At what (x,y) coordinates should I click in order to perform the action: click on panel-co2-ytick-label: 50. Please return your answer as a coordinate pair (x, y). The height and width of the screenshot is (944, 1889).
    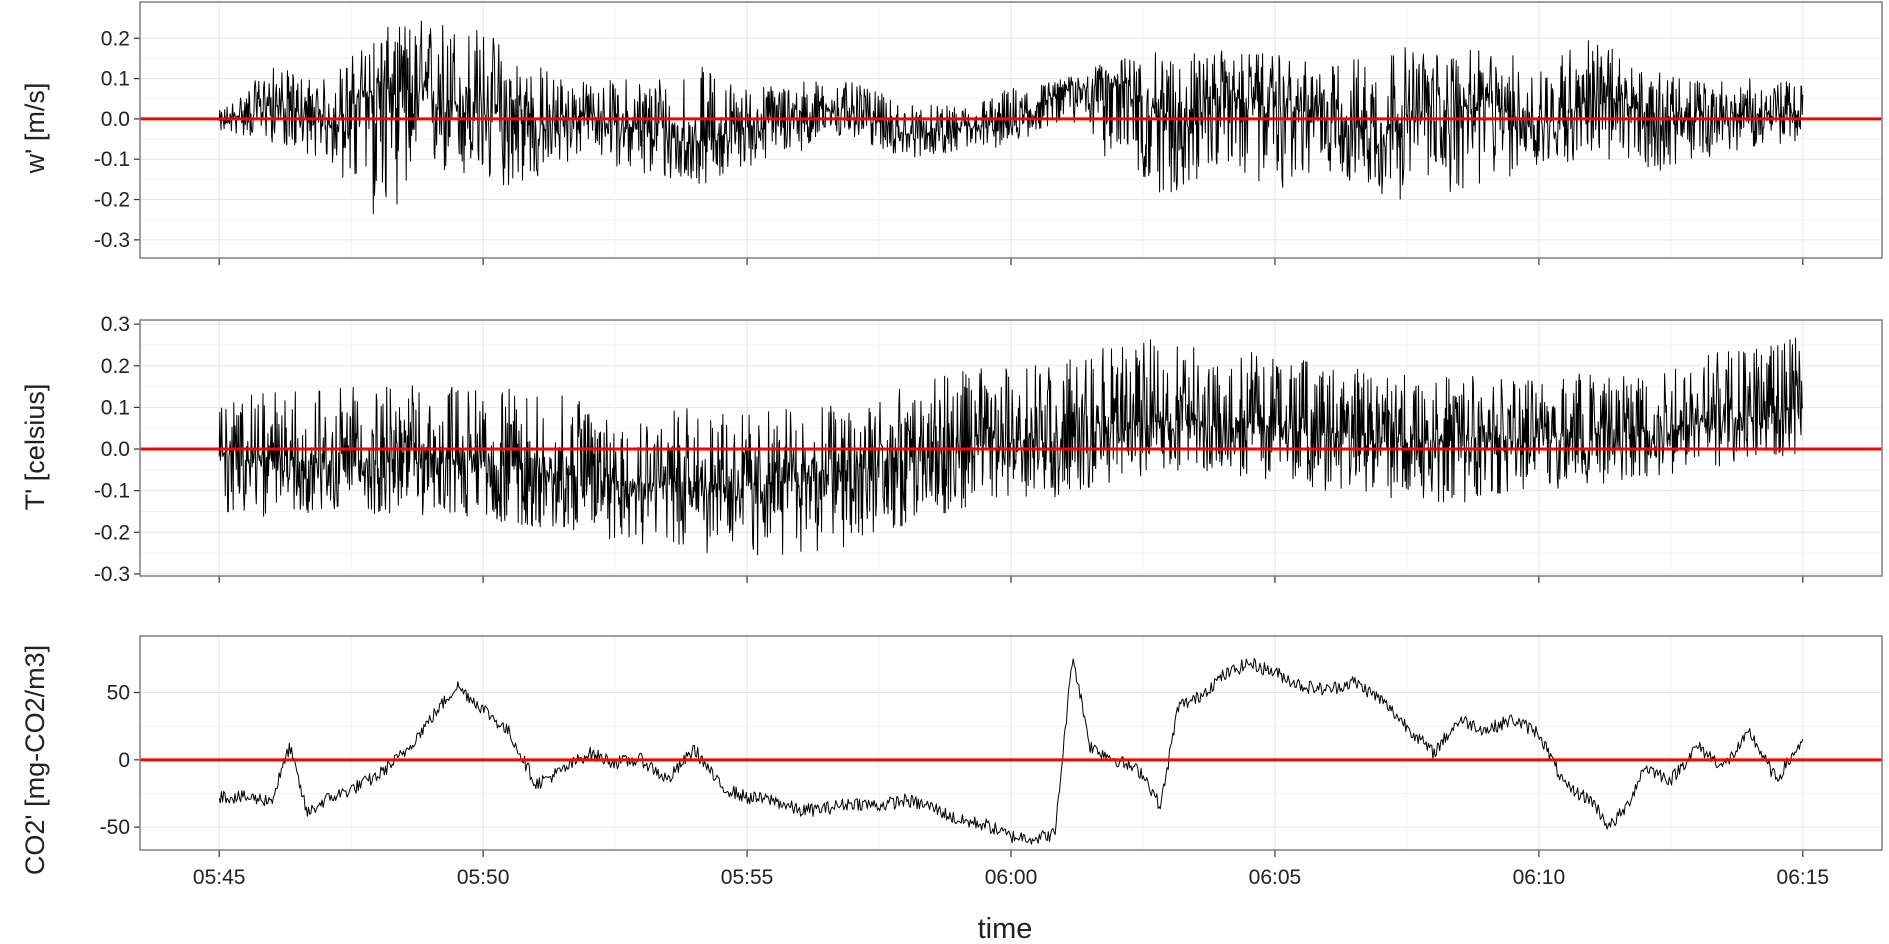
    Looking at the image, I should click on (118, 693).